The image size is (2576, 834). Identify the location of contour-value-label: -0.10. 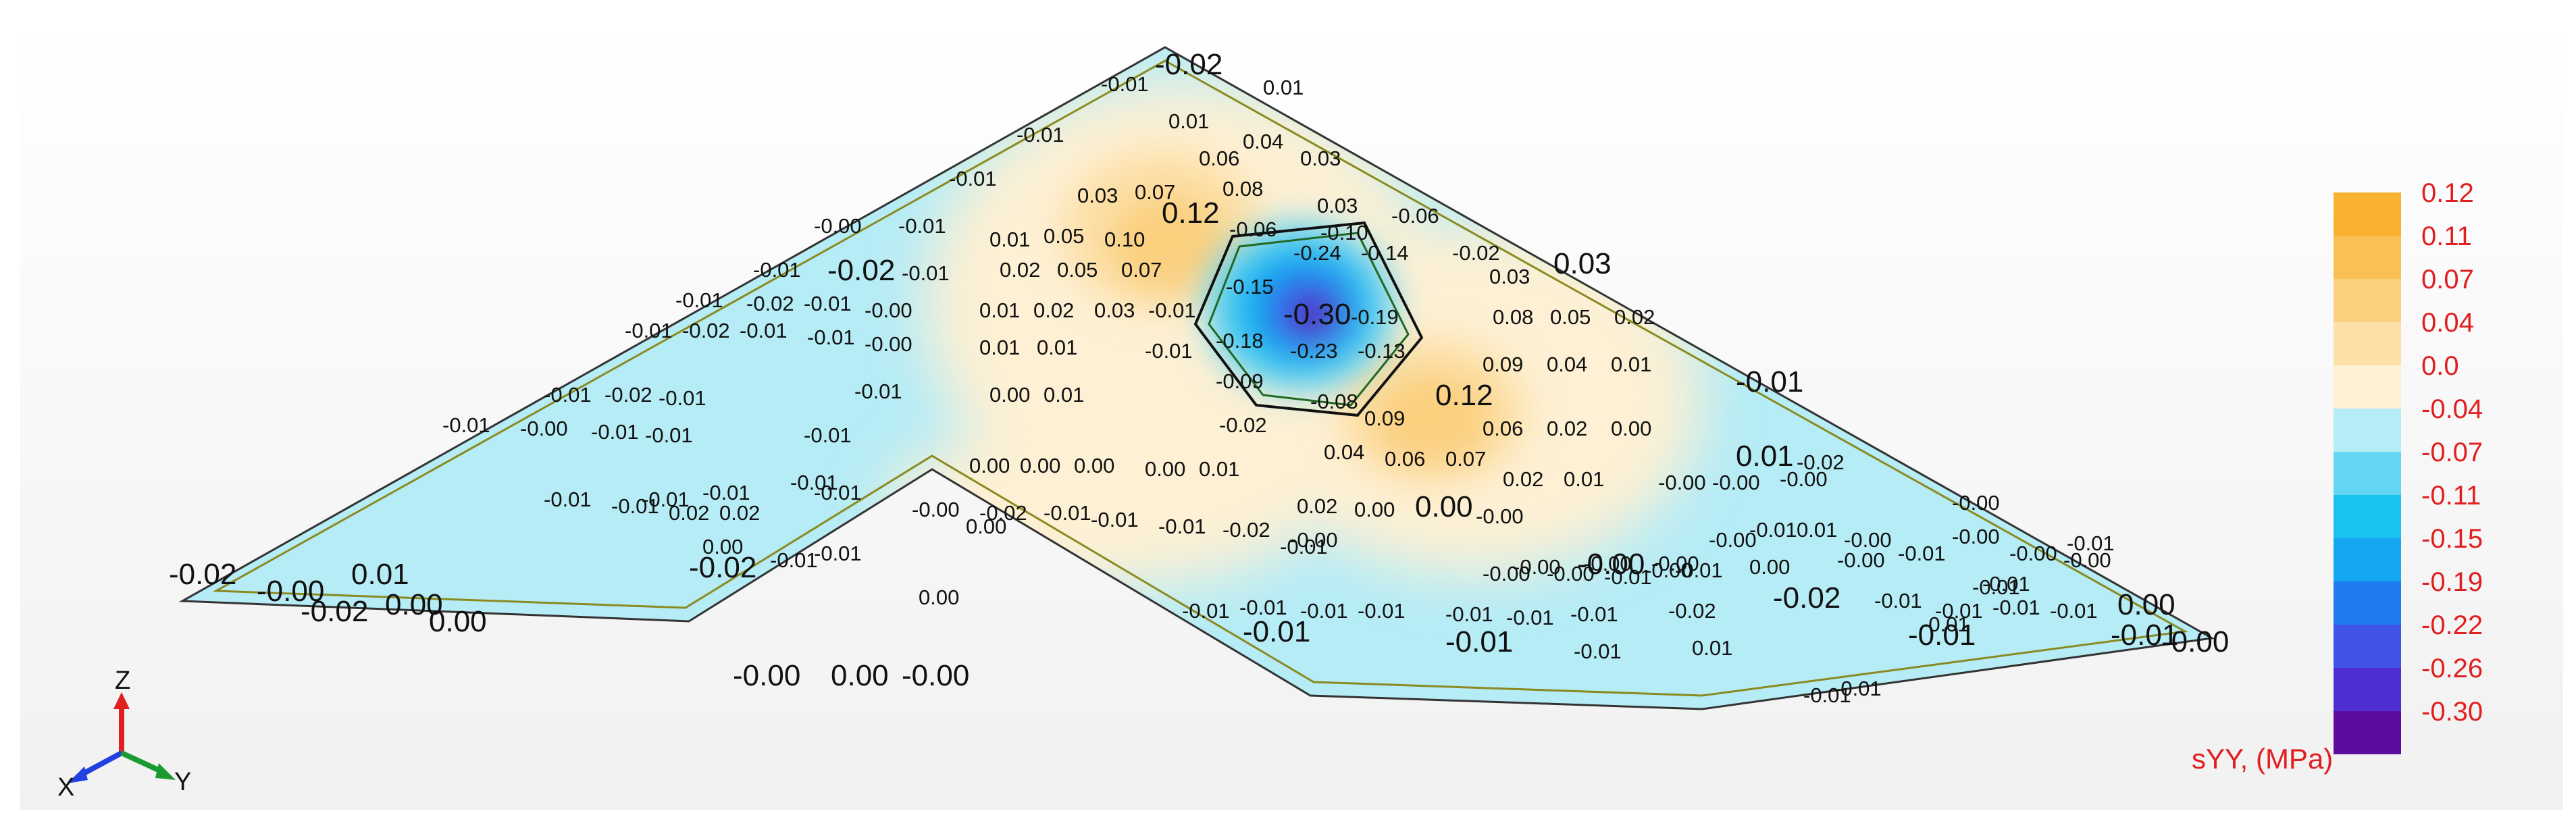
(1344, 232).